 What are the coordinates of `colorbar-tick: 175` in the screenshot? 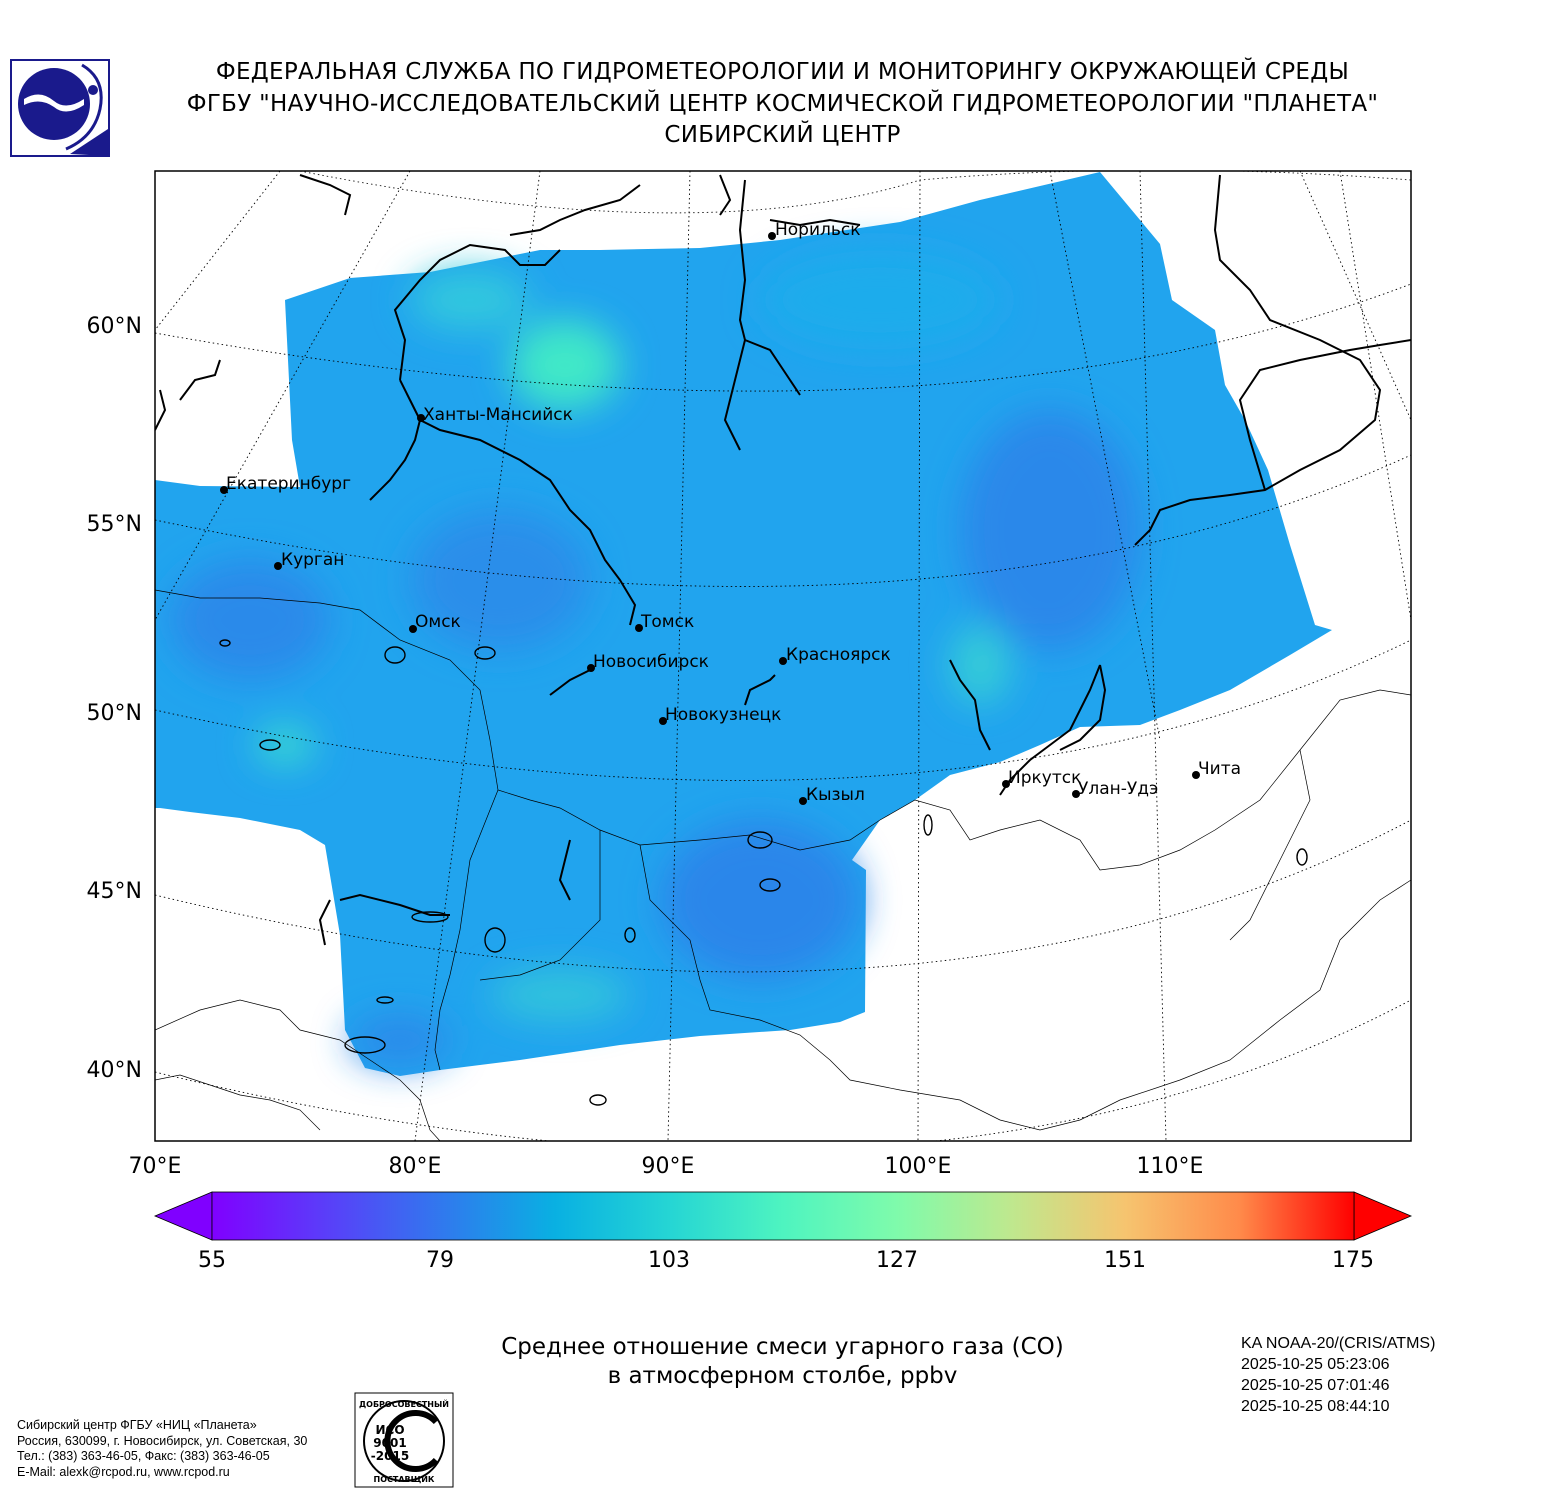 It's located at (1353, 1260).